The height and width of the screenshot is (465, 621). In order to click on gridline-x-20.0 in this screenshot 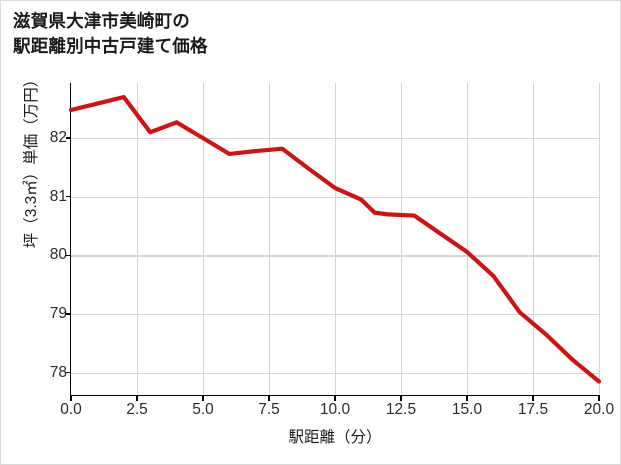, I will do `click(600, 239)`.